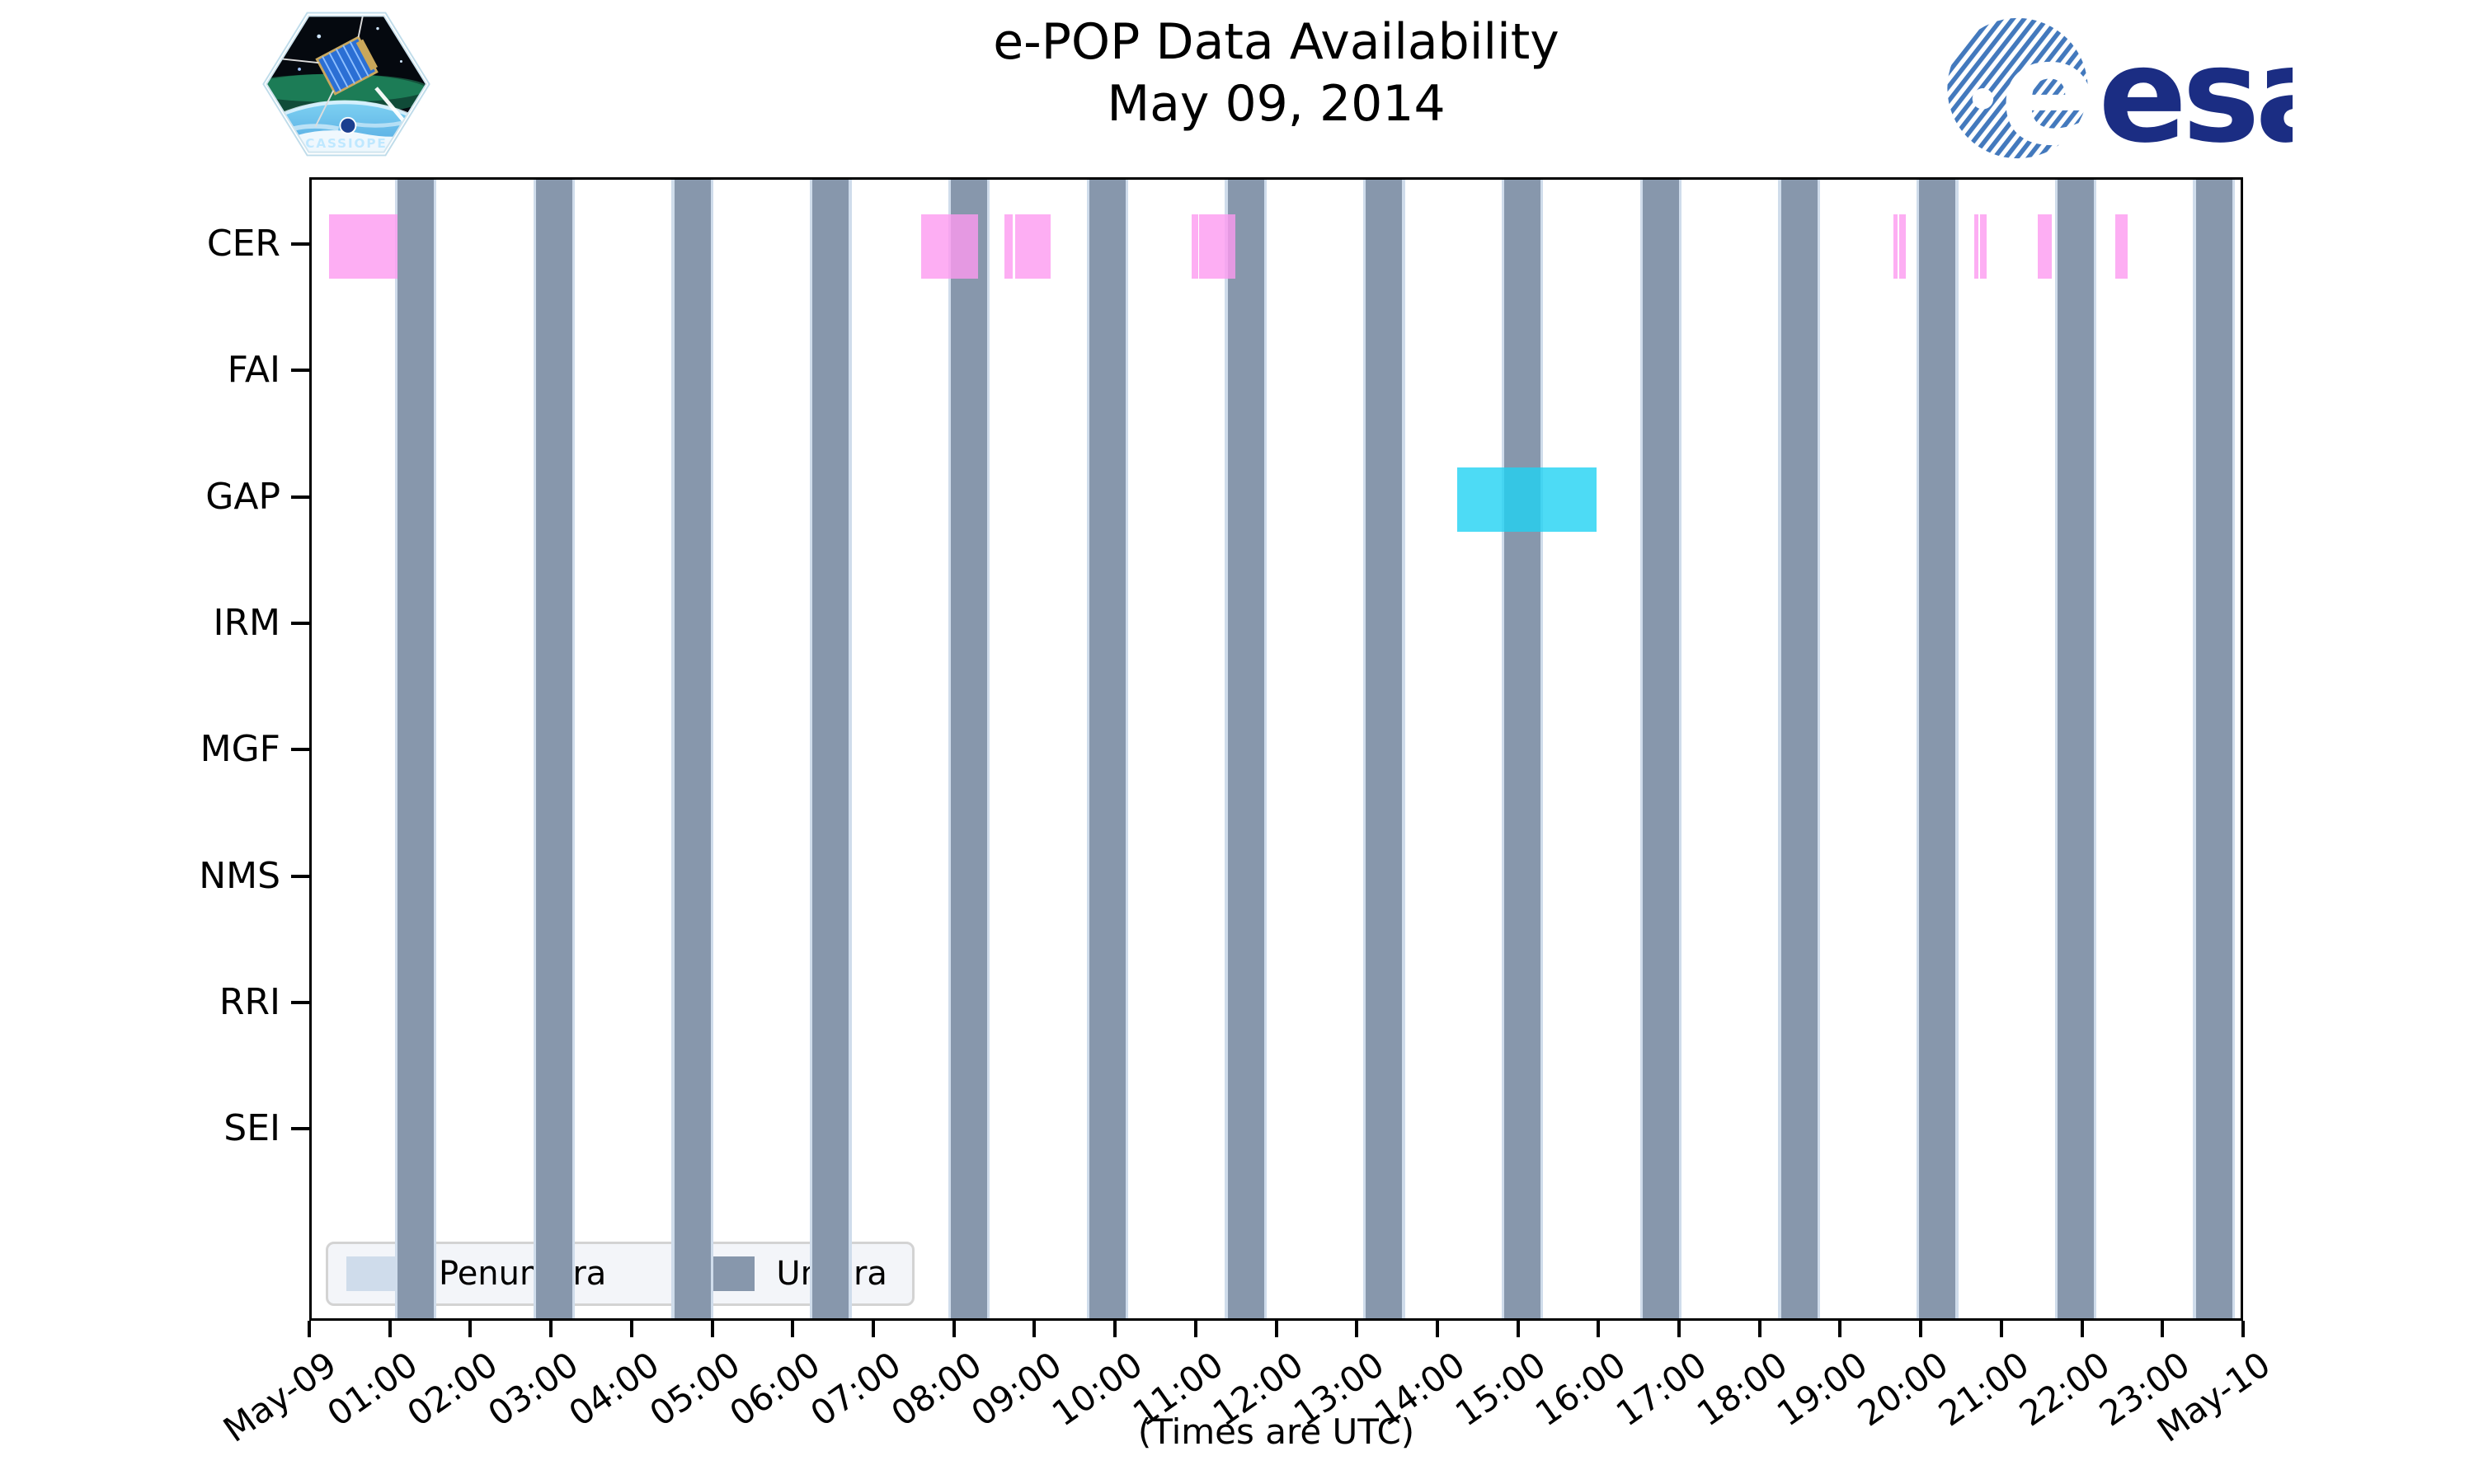  What do you see at coordinates (1276, 1431) in the screenshot?
I see `x-axis-label: (Times are UTC)` at bounding box center [1276, 1431].